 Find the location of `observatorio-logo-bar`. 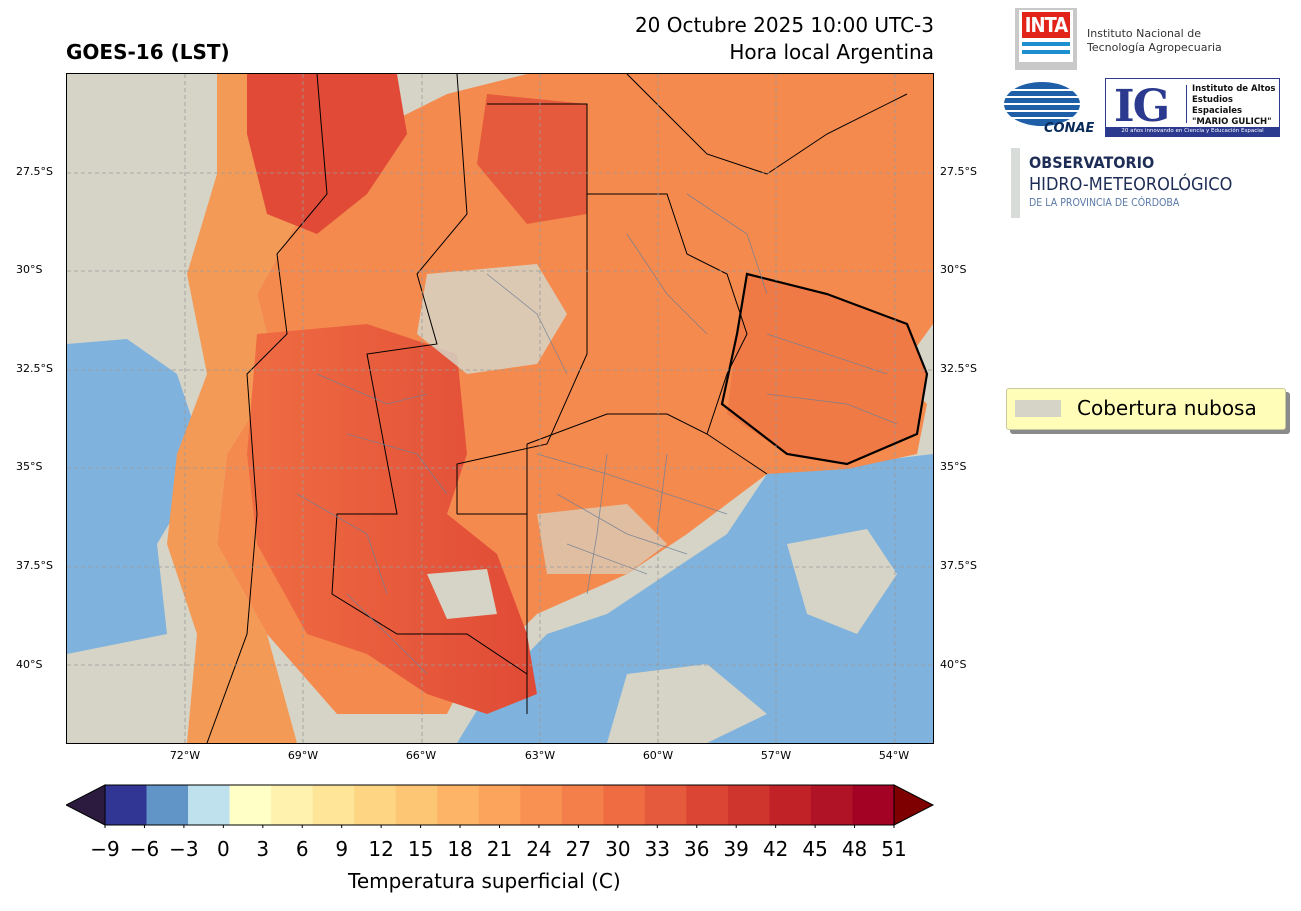

observatorio-logo-bar is located at coordinates (1015, 183).